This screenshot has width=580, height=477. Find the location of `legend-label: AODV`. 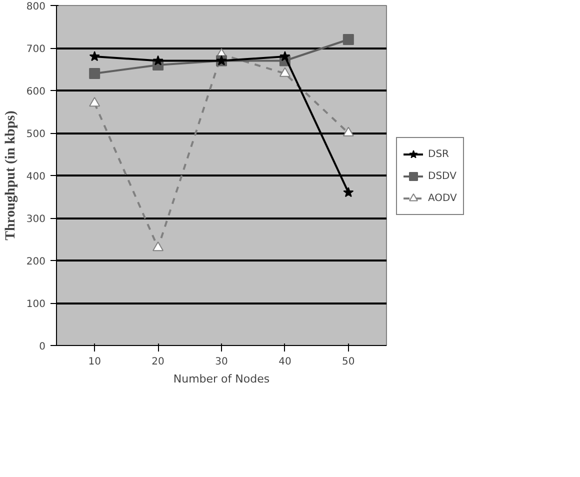

legend-label: AODV is located at coordinates (442, 198).